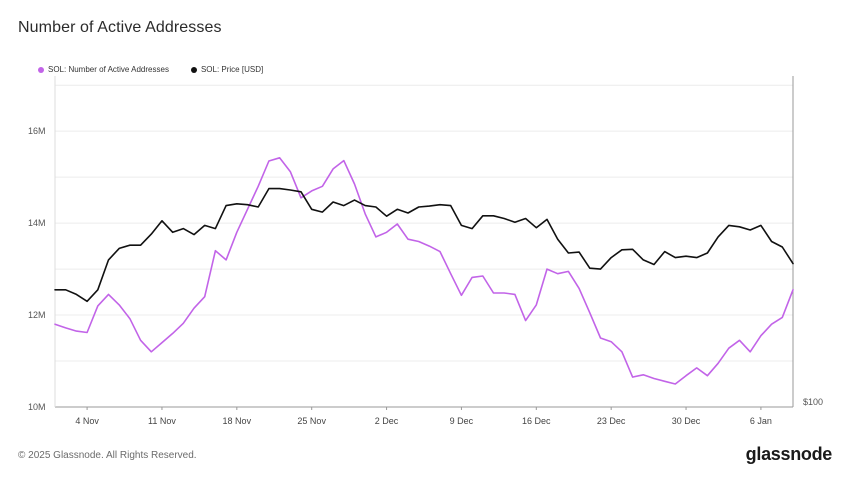  I want to click on legend-item-addresses: SOL: Number of Active Addresses, so click(103, 69).